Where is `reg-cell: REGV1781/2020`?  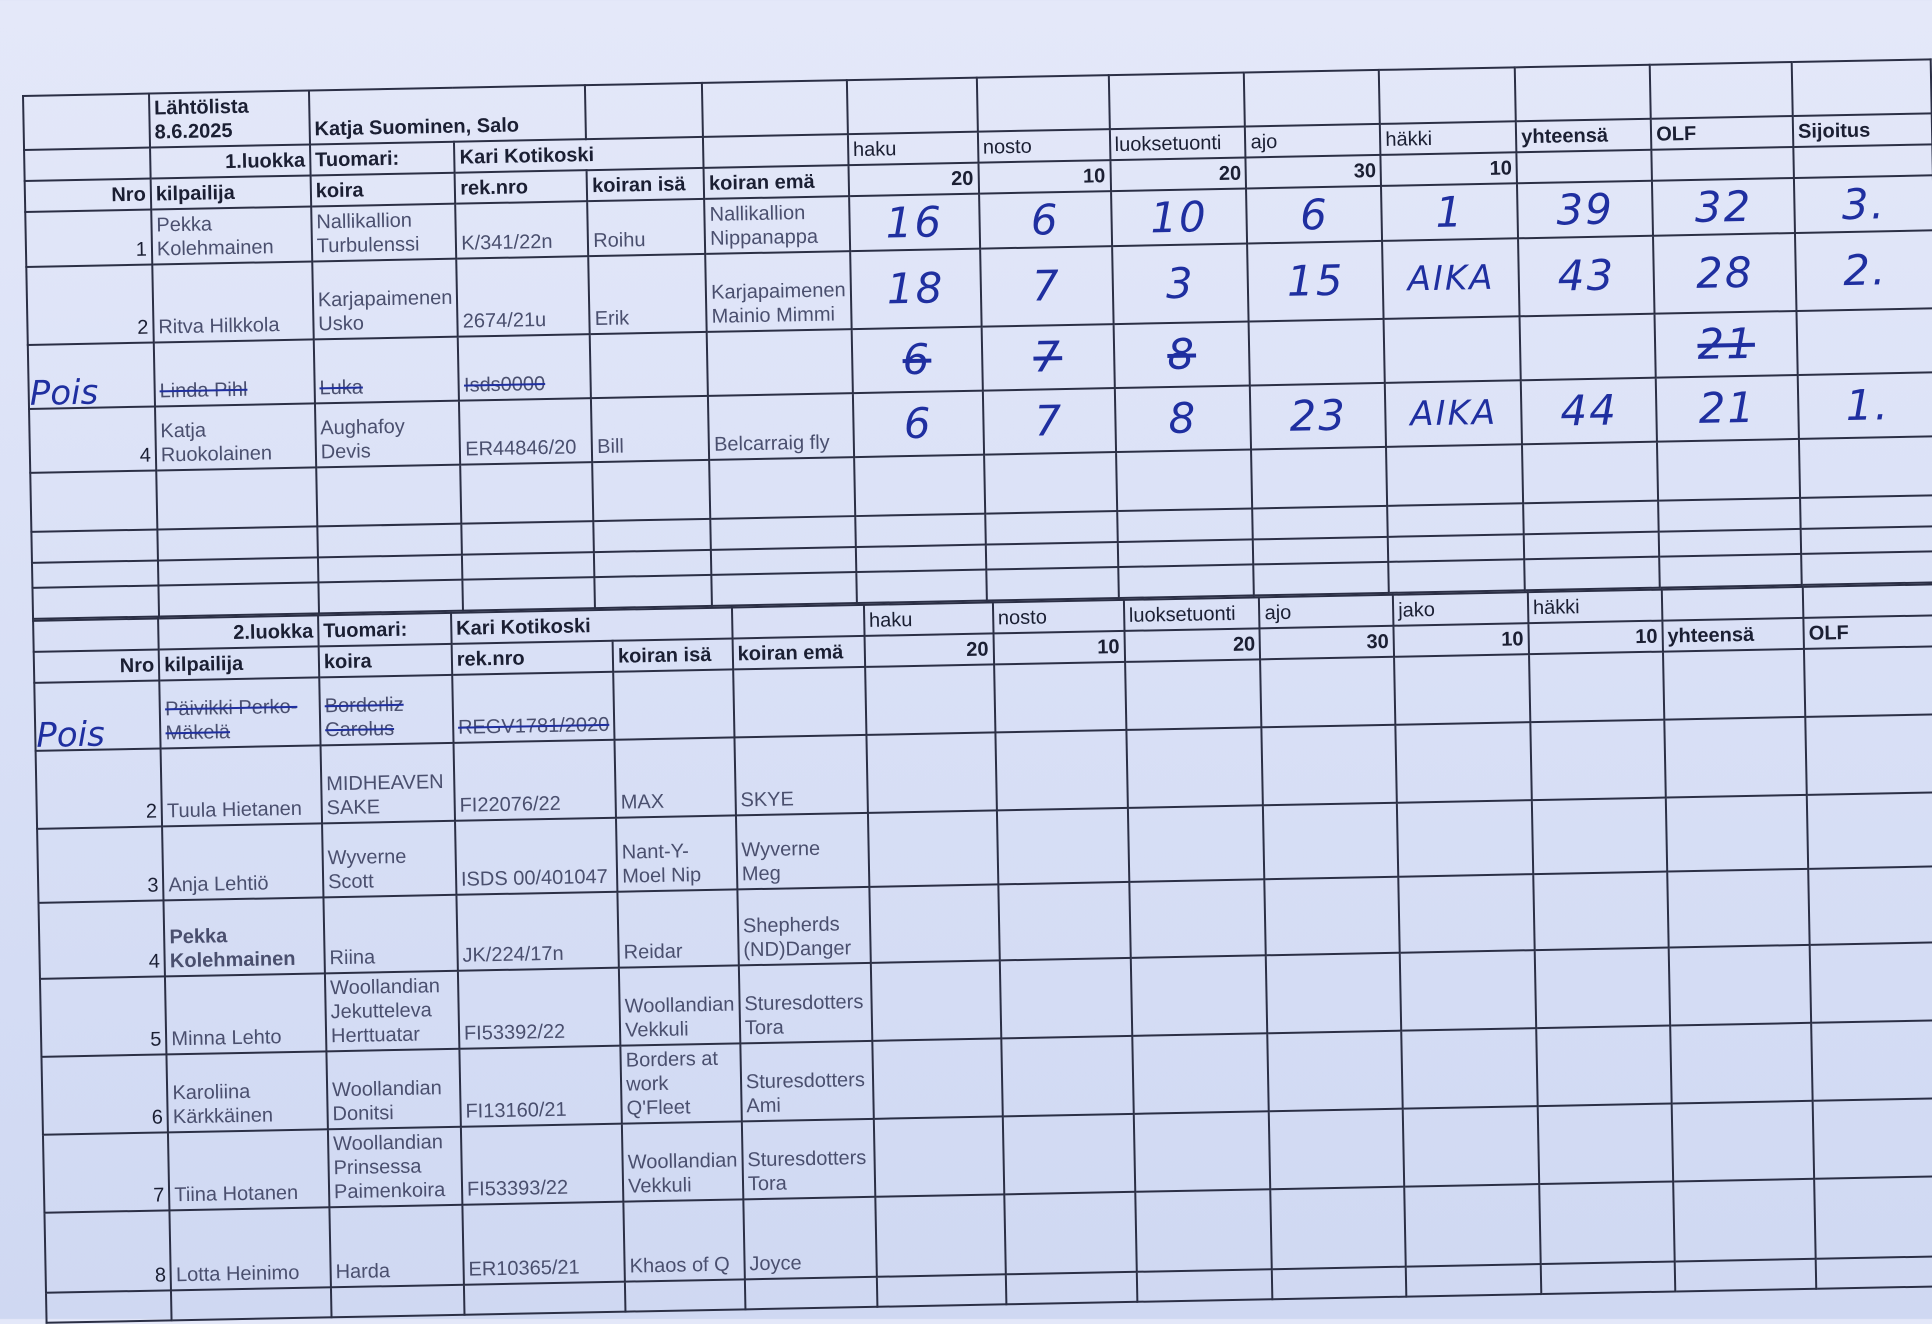
reg-cell: REGV1781/2020 is located at coordinates (533, 707).